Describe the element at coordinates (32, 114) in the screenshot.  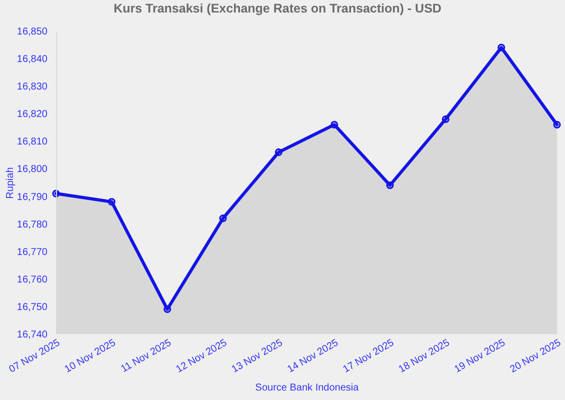
I see `y-tick-label: 16,820` at that location.